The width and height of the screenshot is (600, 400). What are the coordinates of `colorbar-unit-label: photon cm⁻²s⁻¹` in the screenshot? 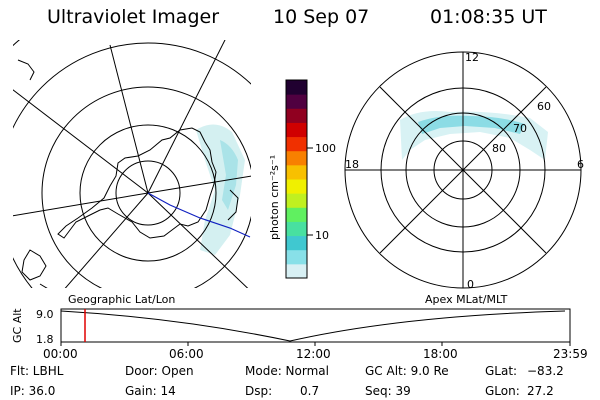 It's located at (274, 197).